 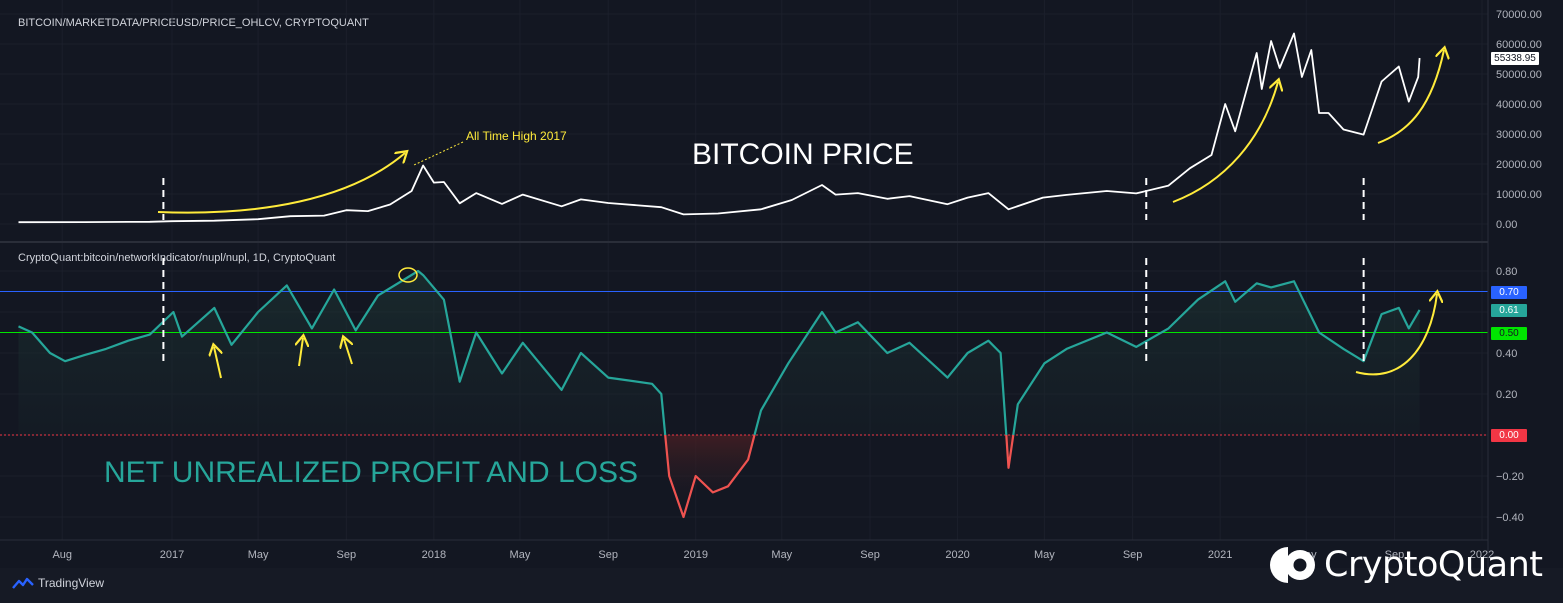 What do you see at coordinates (1509, 310) in the screenshot?
I see `nupl-last-value-tag: 0.61` at bounding box center [1509, 310].